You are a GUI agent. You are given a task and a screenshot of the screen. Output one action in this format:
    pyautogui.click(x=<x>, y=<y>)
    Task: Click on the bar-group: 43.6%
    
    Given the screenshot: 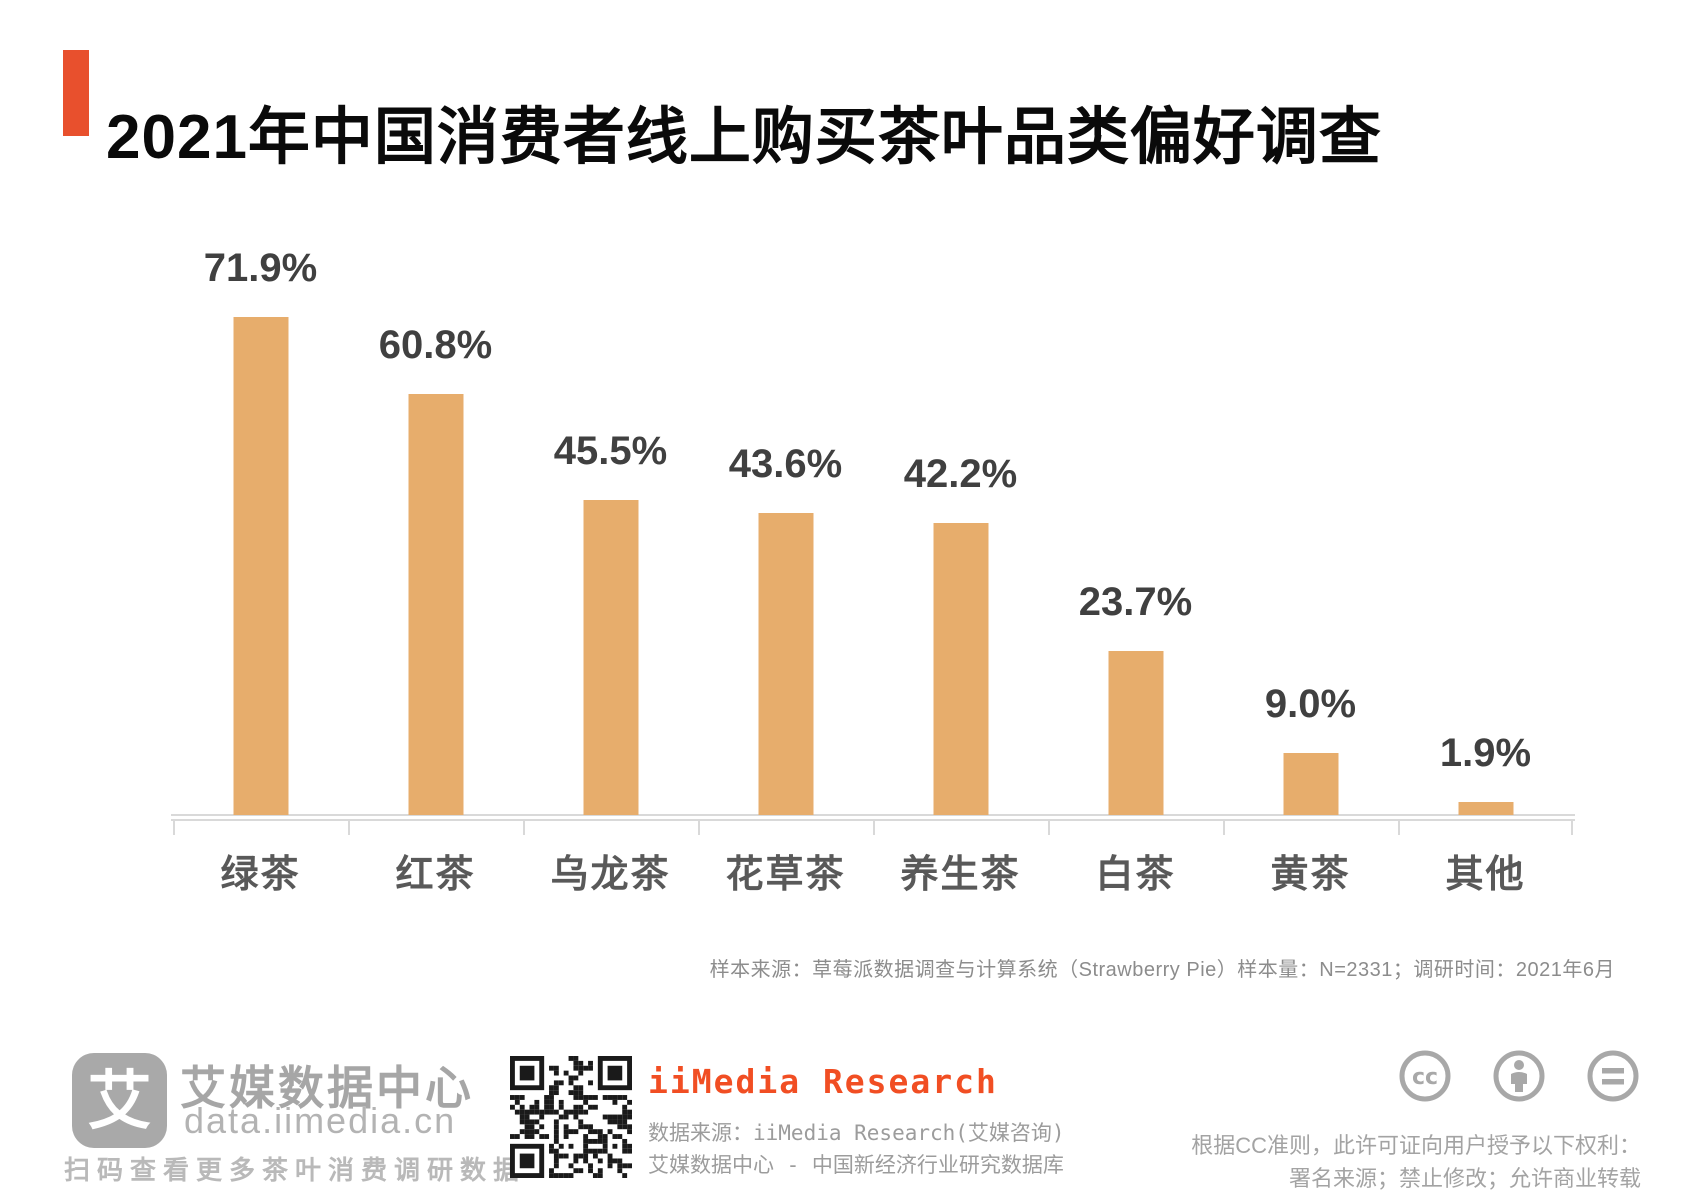 What is the action you would take?
    pyautogui.click(x=785, y=538)
    